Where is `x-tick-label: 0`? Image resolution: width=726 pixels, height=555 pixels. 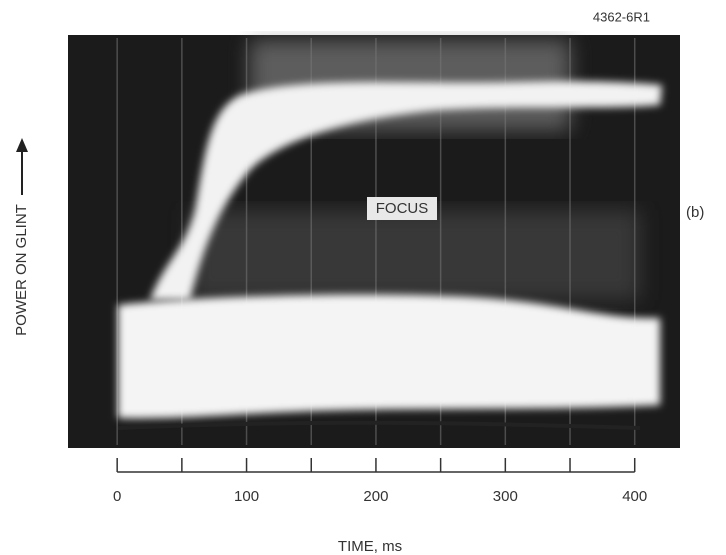
x-tick-label: 0 is located at coordinates (117, 496).